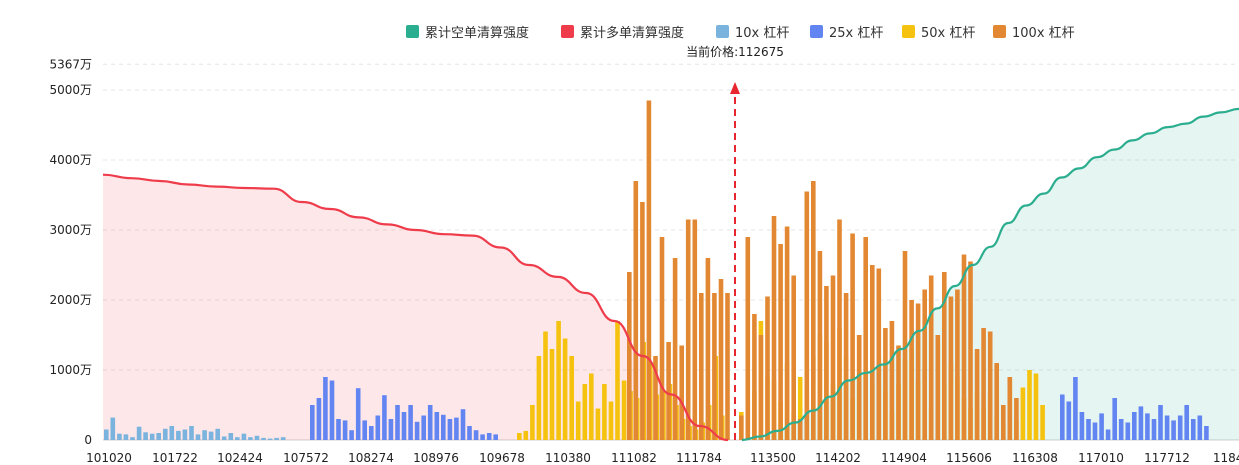  I want to click on x-tick-label: 102424, so click(240, 458).